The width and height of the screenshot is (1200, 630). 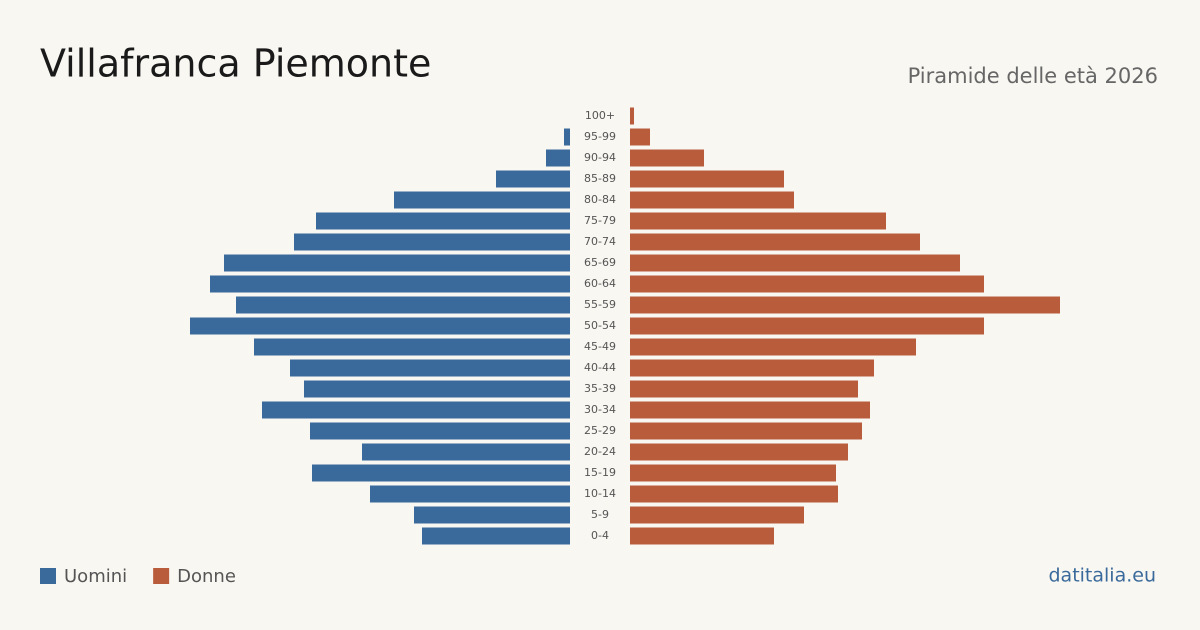 What do you see at coordinates (600, 115) in the screenshot?
I see `age-label: 100+` at bounding box center [600, 115].